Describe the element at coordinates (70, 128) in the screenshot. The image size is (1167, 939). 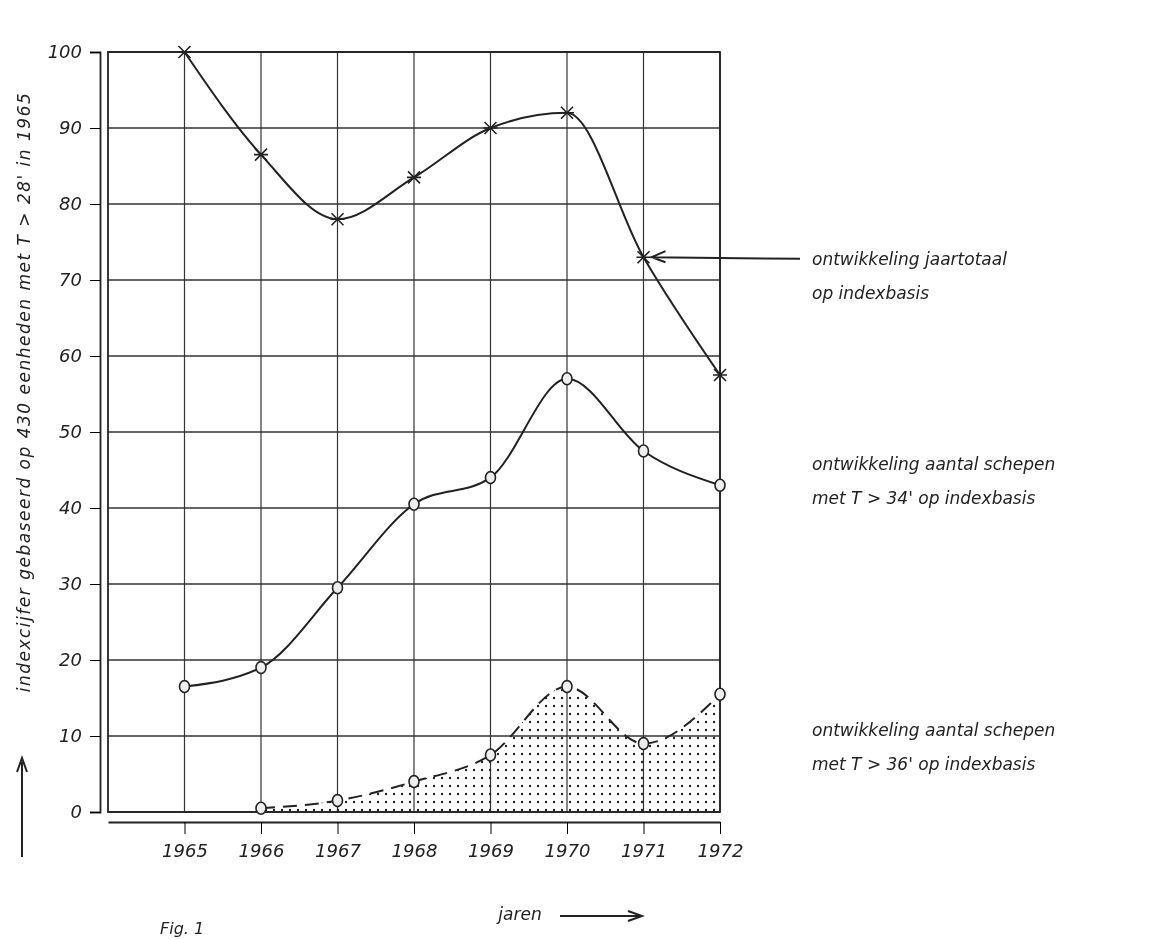
I see `y-tick-label: 90` at that location.